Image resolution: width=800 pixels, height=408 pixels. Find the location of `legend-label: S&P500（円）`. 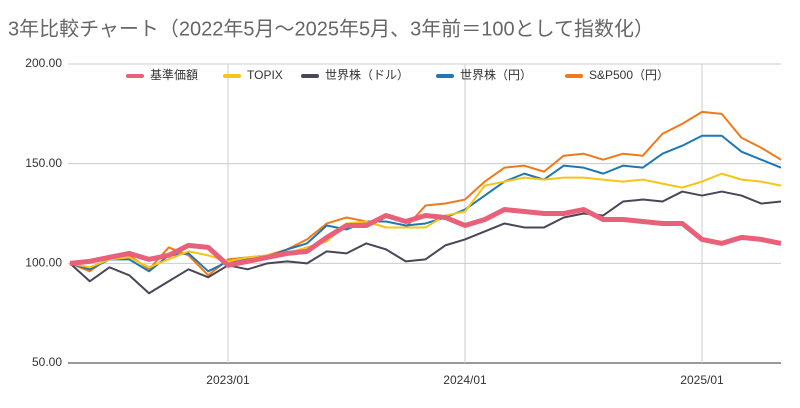

legend-label: S&P500（円） is located at coordinates (629, 75).